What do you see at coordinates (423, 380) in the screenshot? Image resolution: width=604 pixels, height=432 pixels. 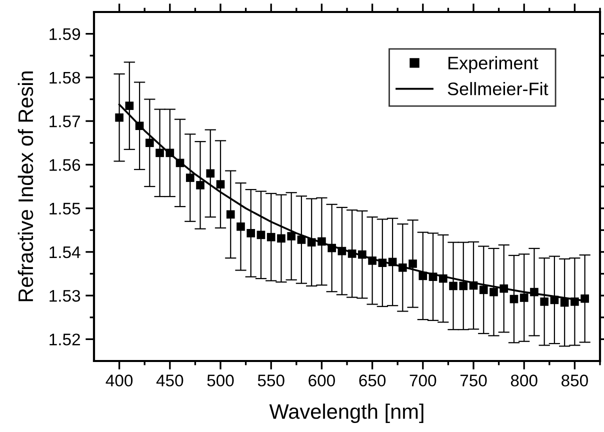 I see `x-tick-label: 700` at bounding box center [423, 380].